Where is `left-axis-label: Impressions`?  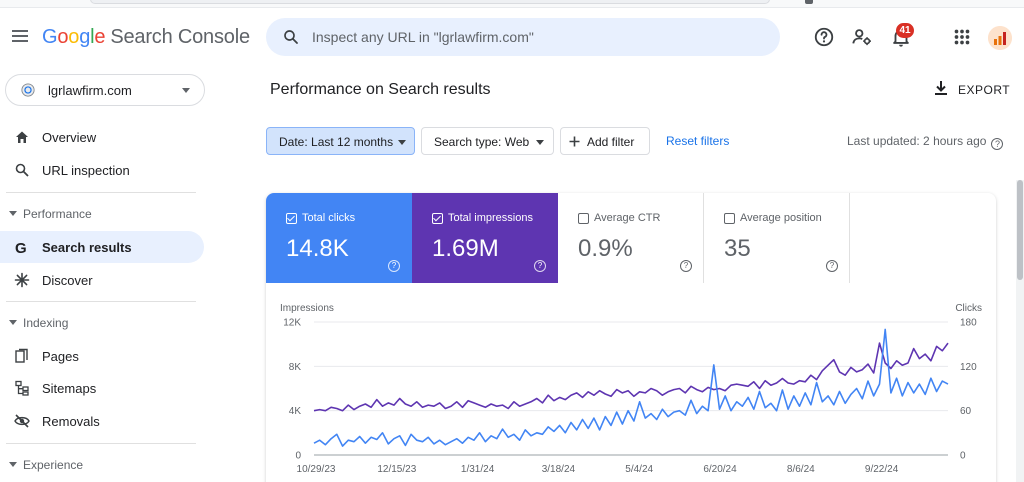 left-axis-label: Impressions is located at coordinates (307, 308).